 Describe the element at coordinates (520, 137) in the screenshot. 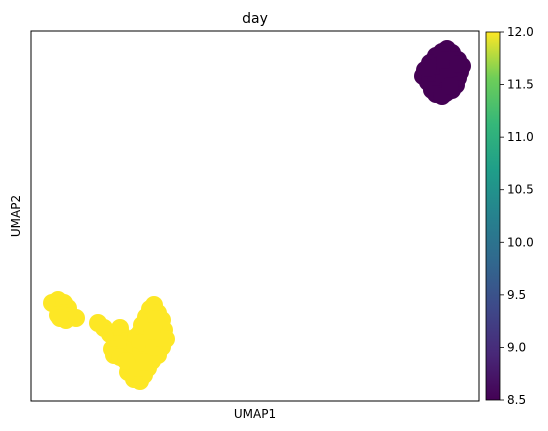

I see `colorbar-tick-label: 11.0` at that location.